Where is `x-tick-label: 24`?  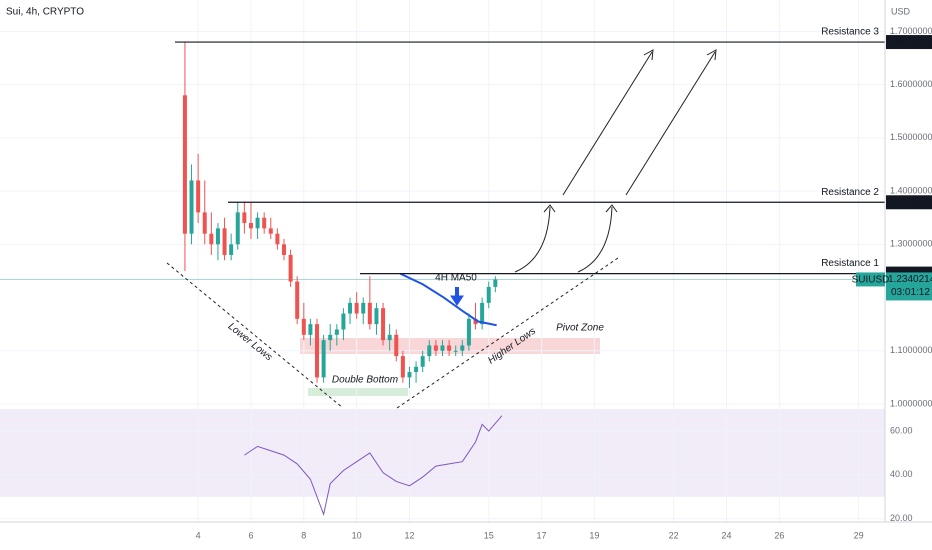
x-tick-label: 24 is located at coordinates (726, 535).